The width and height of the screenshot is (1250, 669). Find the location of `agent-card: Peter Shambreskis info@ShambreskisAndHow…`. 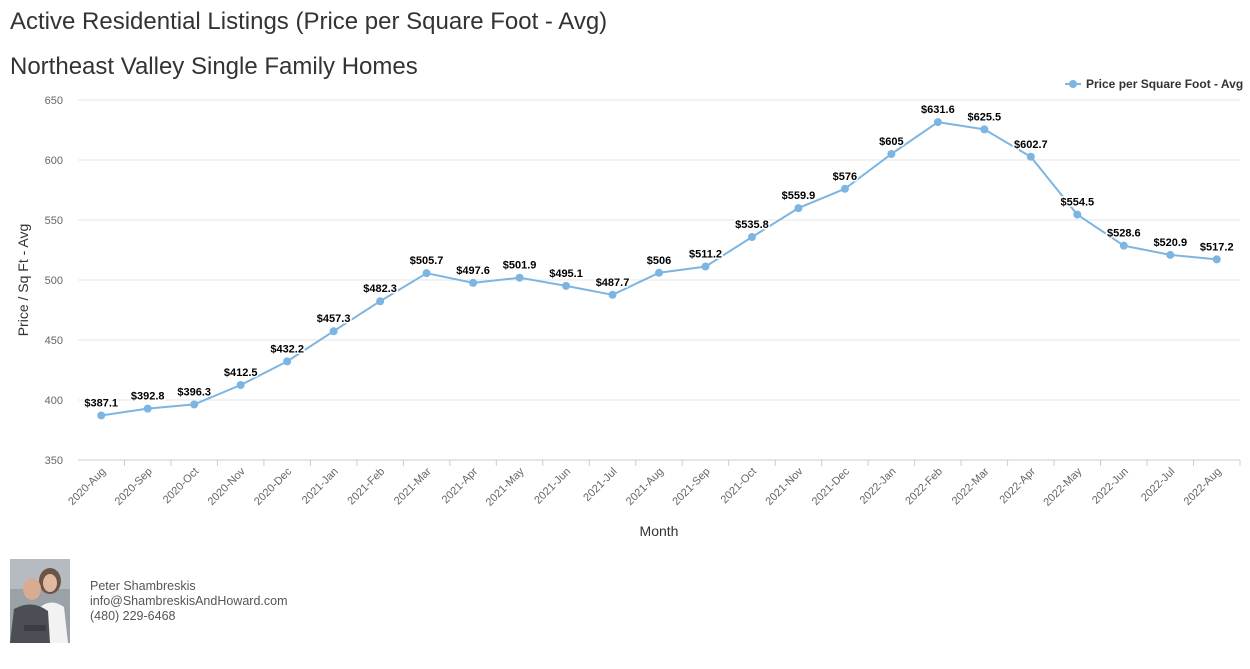

agent-card: Peter Shambreskis info@ShambreskisAndHow… is located at coordinates (160, 604).